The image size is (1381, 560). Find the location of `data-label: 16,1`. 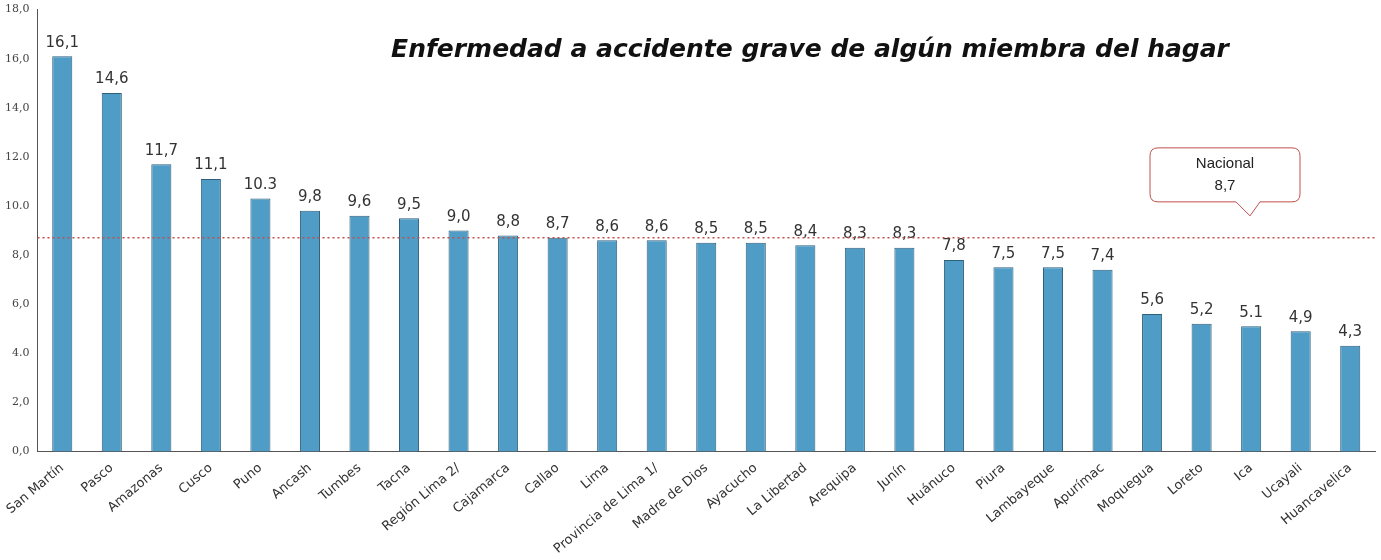

data-label: 16,1 is located at coordinates (62, 41).